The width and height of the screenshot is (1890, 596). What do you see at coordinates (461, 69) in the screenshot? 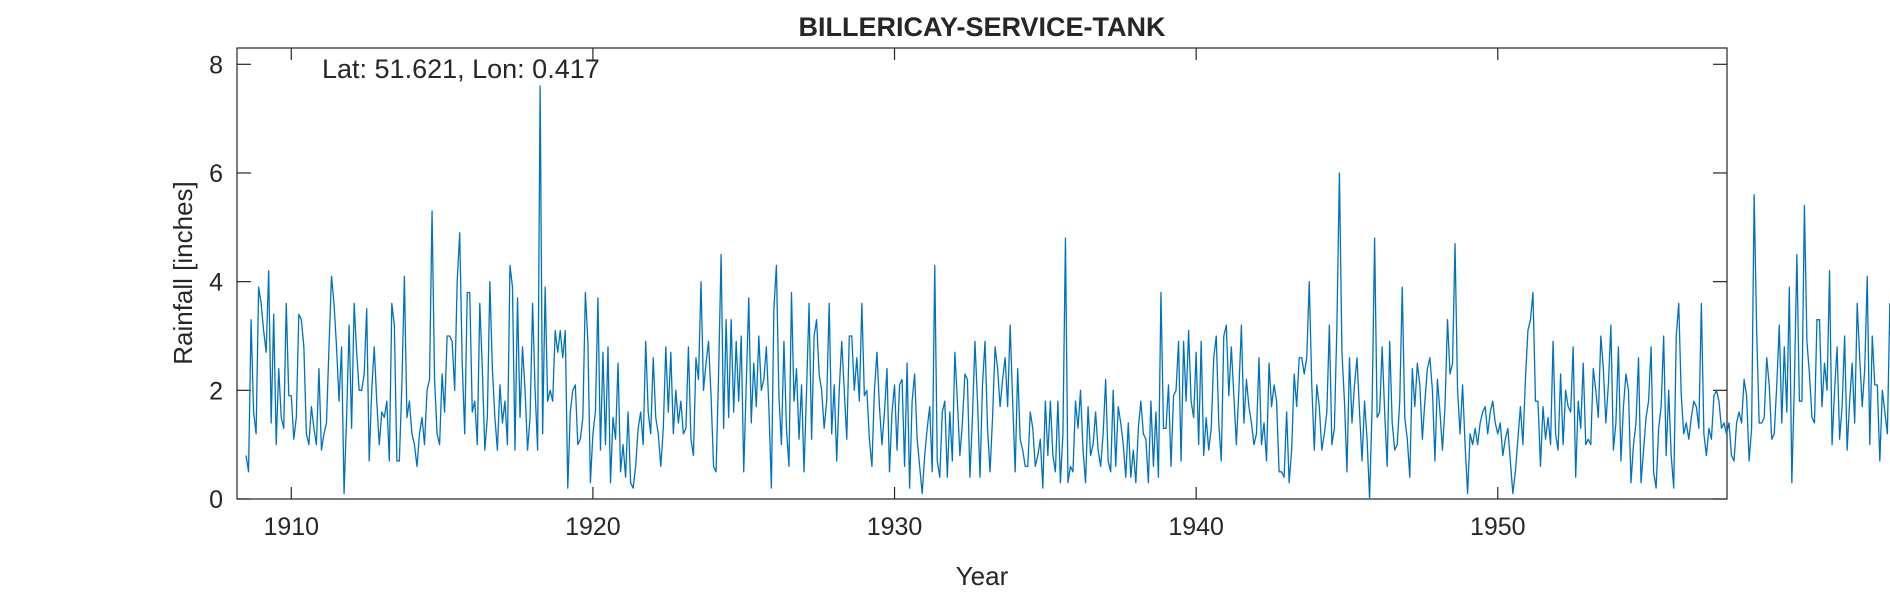
I see `location-annotation: Lat: 51.621, Lon: 0.417` at bounding box center [461, 69].